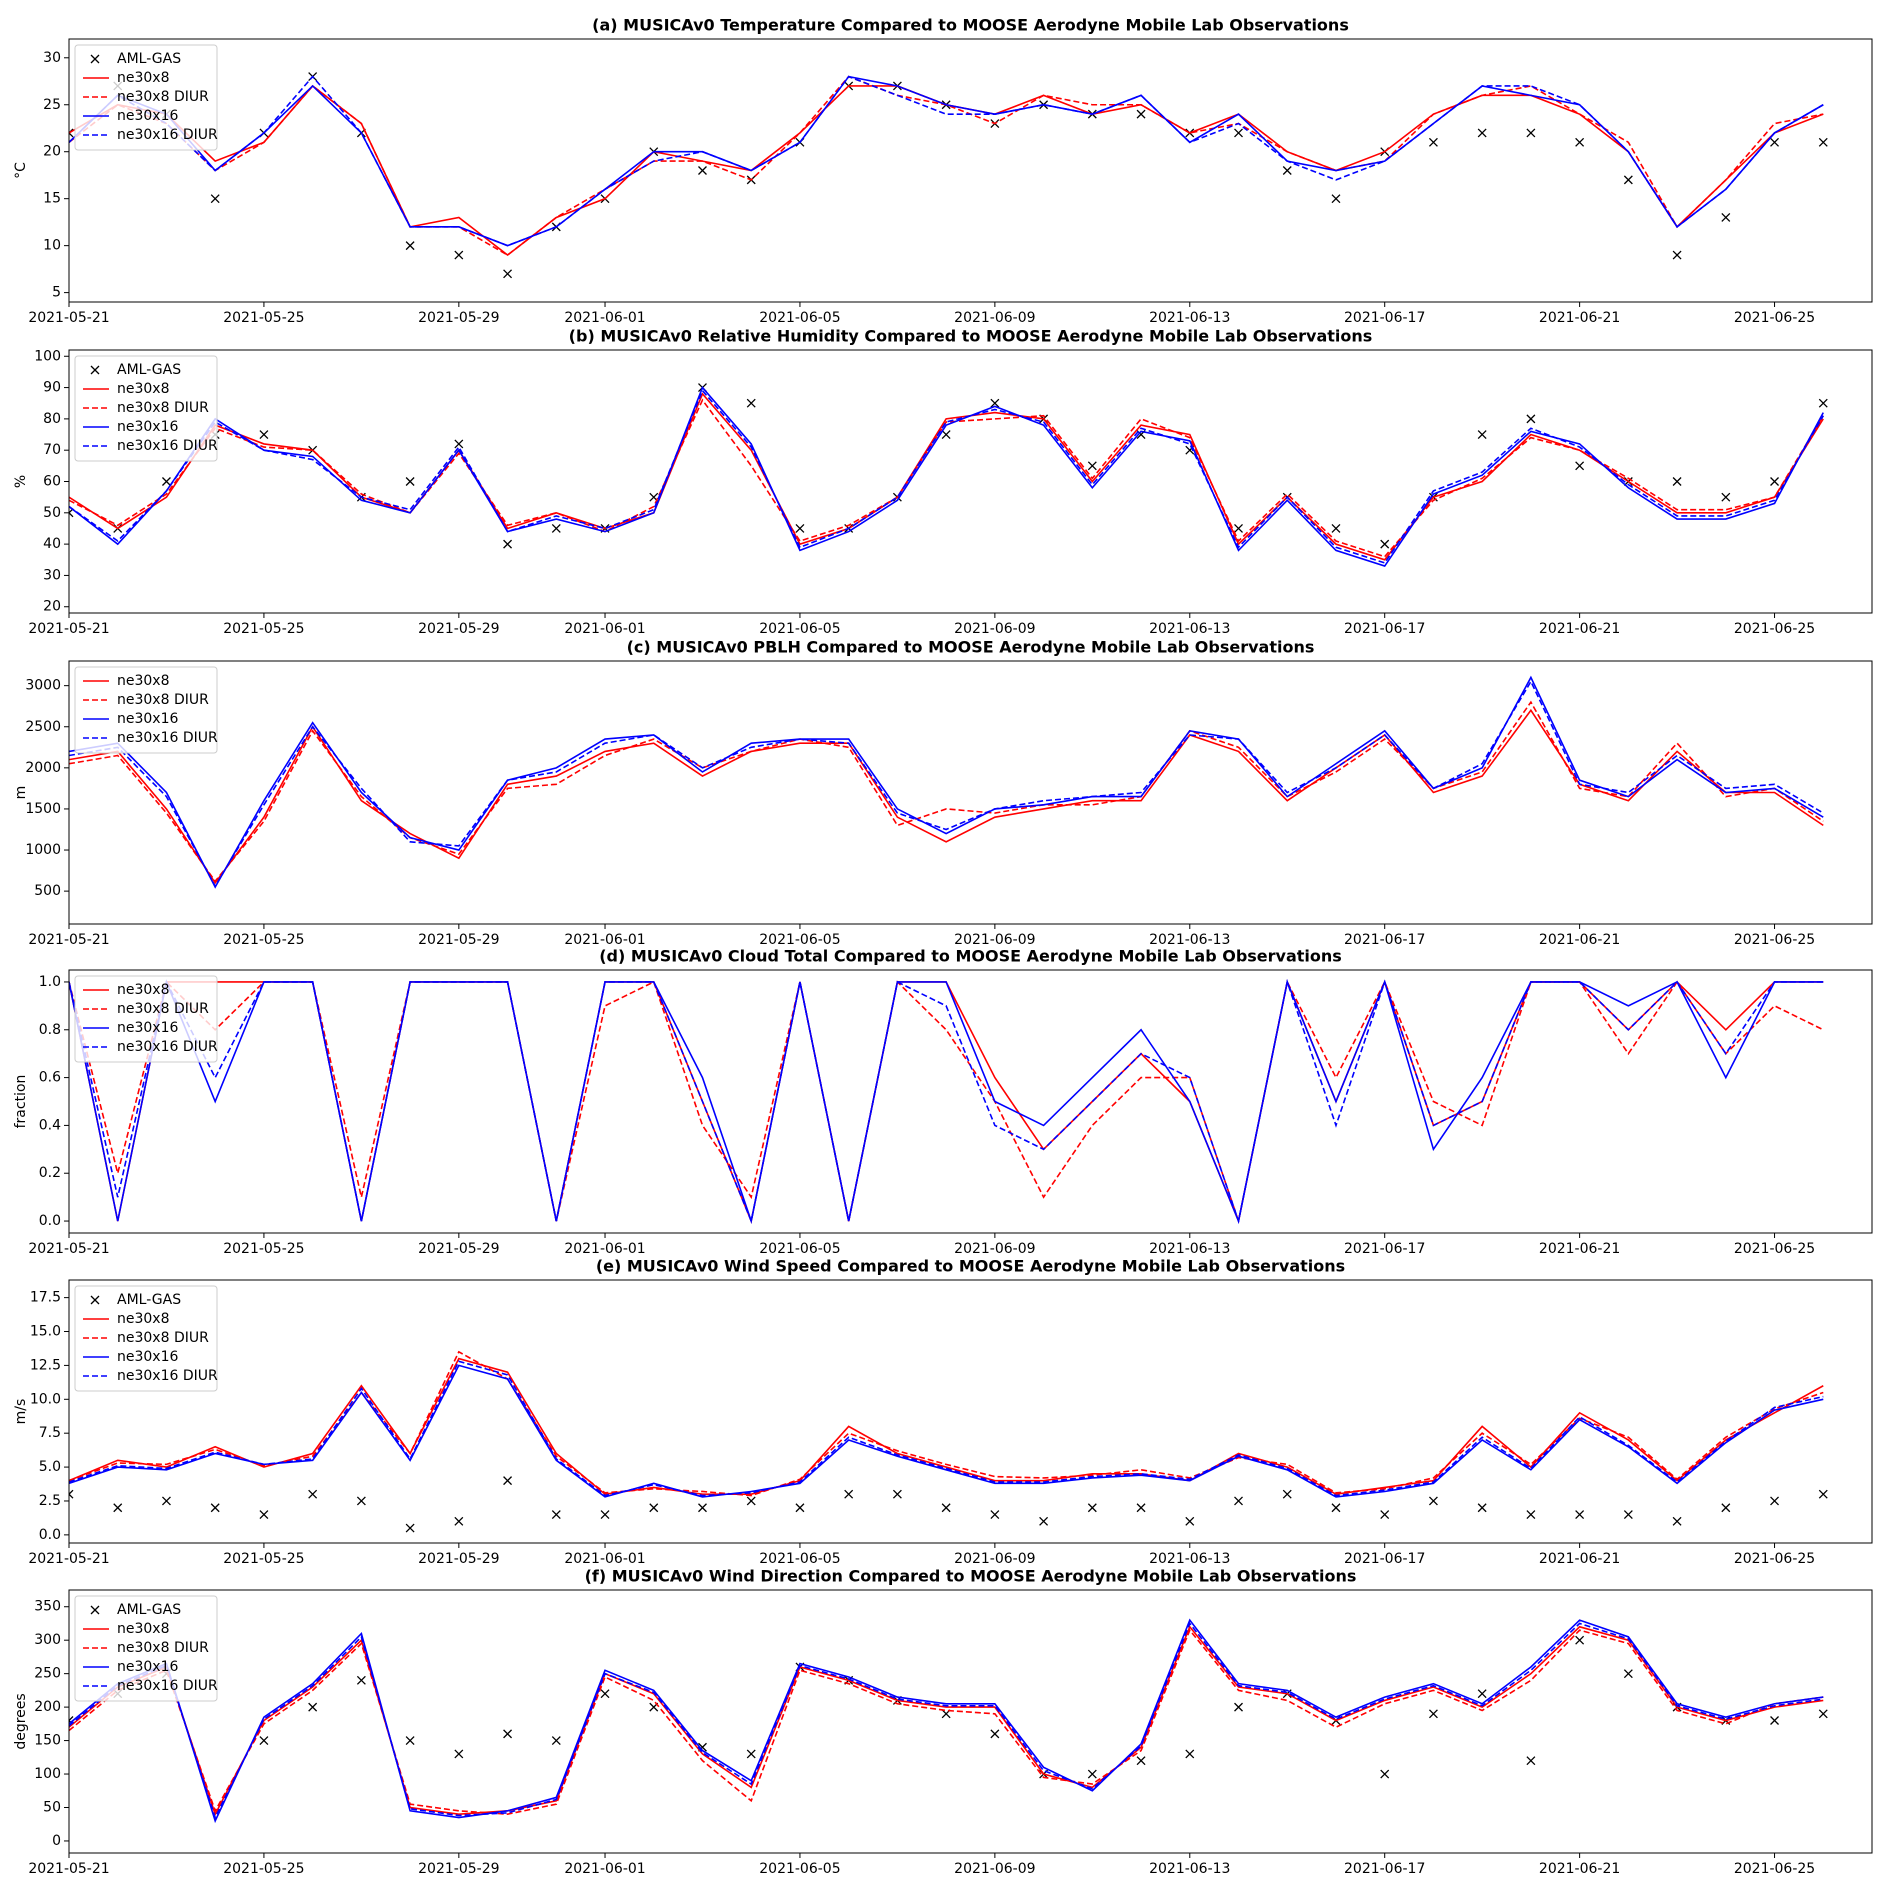  Describe the element at coordinates (50, 1433) in the screenshot. I see `y-tick-label: 7.5` at that location.